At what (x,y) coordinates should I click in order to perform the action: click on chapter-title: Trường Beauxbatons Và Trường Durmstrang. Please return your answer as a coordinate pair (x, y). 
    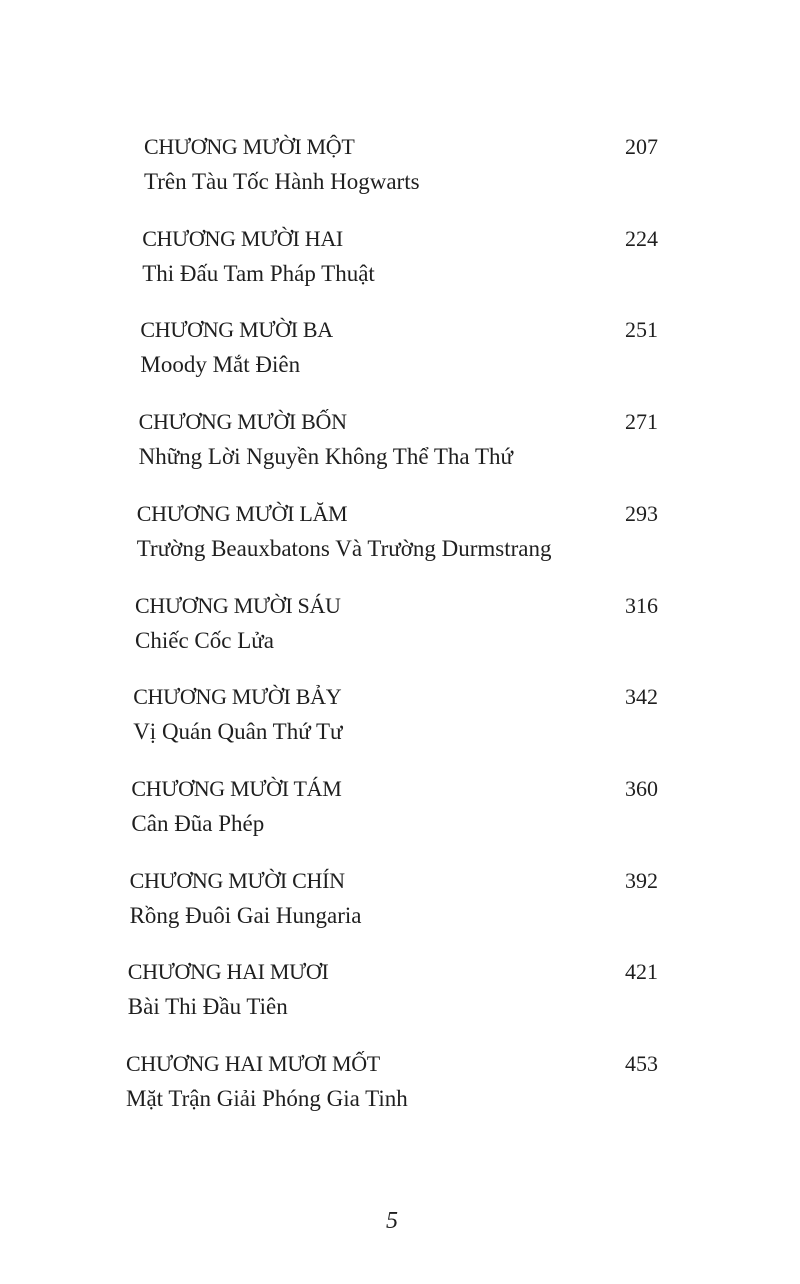
    Looking at the image, I should click on (344, 548).